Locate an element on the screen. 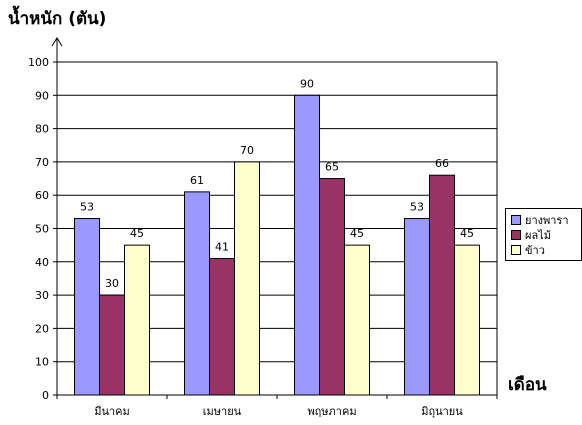 This screenshot has height=425, width=582. x-tick-label: พฤษภาคม is located at coordinates (331, 411).